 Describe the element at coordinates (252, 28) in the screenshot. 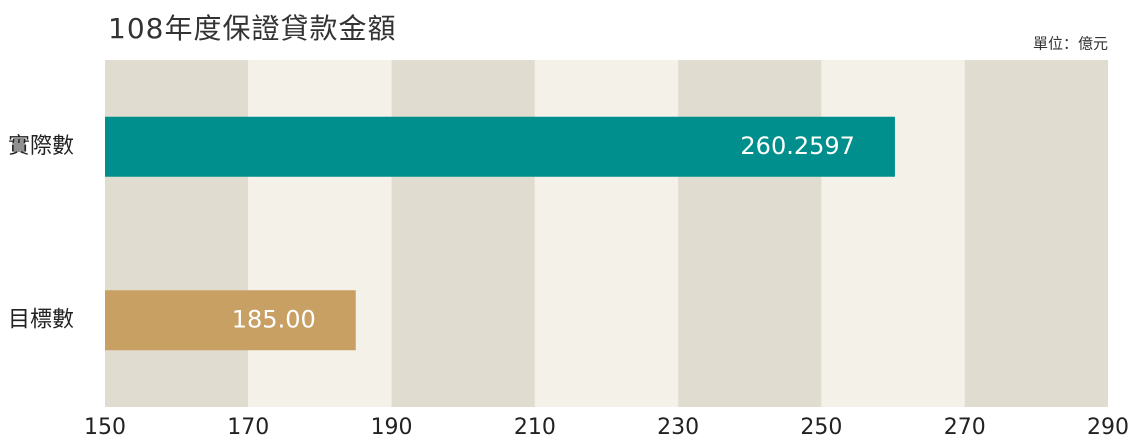

I see `chart-title: 108年度保證貸款金額` at that location.